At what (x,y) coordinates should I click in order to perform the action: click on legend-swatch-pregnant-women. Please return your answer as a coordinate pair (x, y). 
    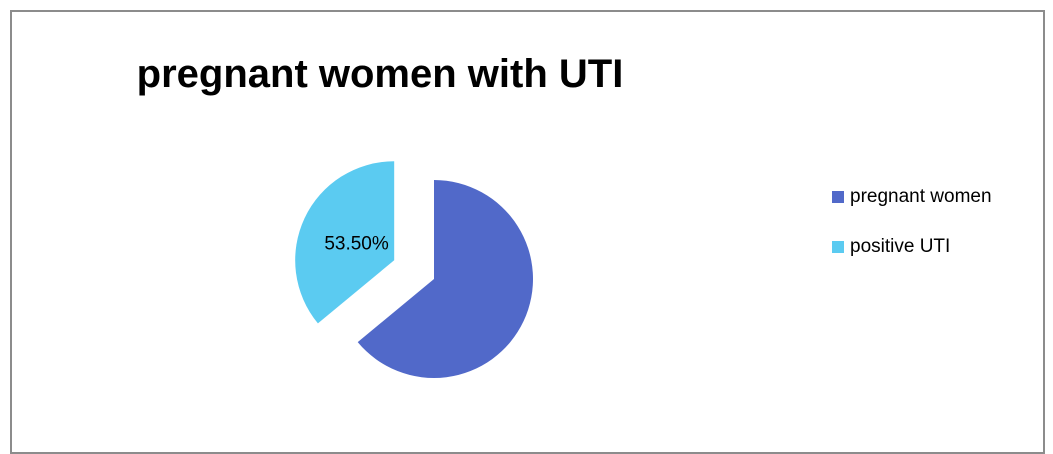
    Looking at the image, I should click on (838, 197).